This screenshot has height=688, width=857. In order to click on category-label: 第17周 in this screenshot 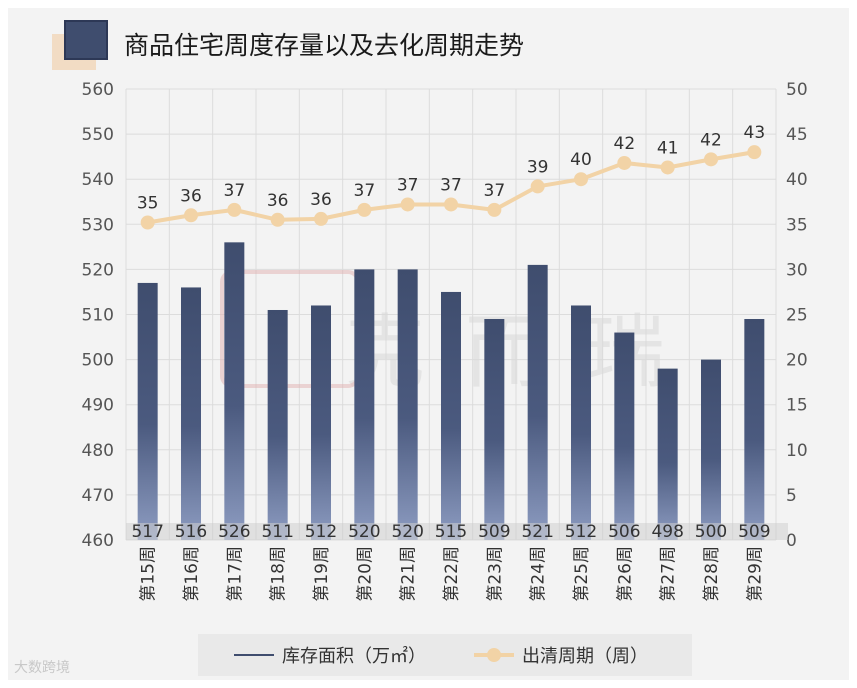, I will do `click(235, 574)`.